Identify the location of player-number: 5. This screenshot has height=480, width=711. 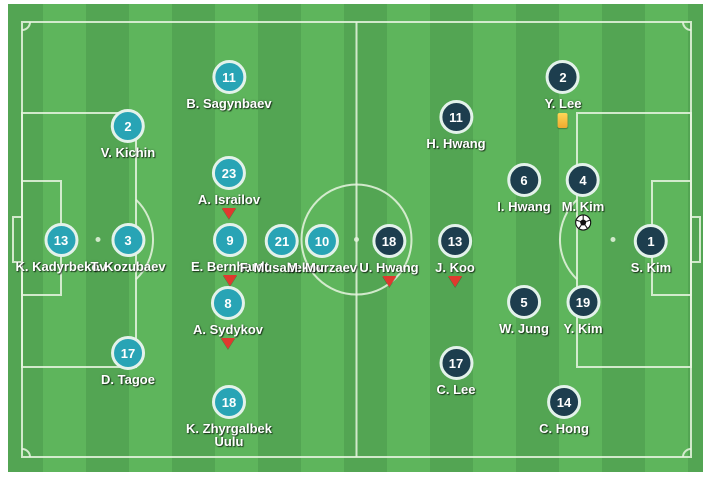
(524, 302).